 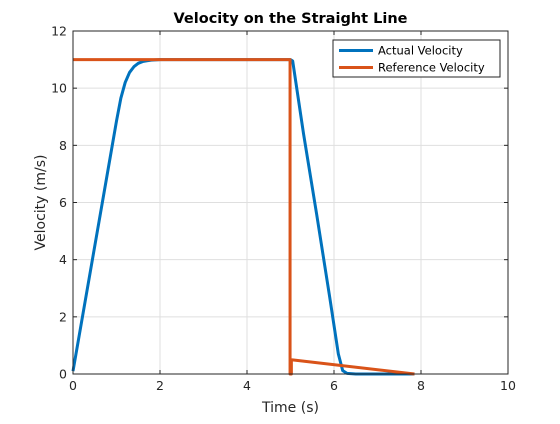 What do you see at coordinates (63, 145) in the screenshot?
I see `y-tick-label: 8` at bounding box center [63, 145].